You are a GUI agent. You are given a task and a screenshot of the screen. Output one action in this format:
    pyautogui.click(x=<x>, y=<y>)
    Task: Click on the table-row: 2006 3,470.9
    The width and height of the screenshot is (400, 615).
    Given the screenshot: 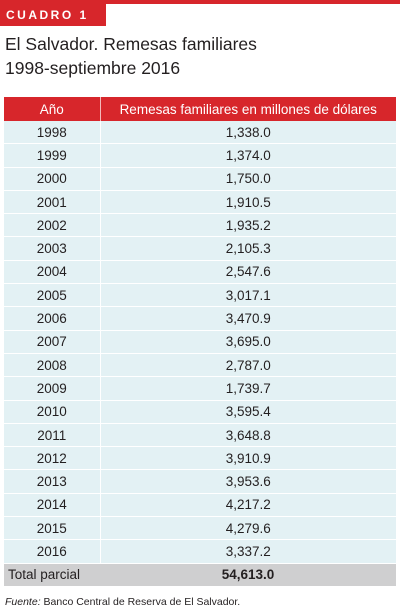 What is the action you would take?
    pyautogui.click(x=200, y=318)
    